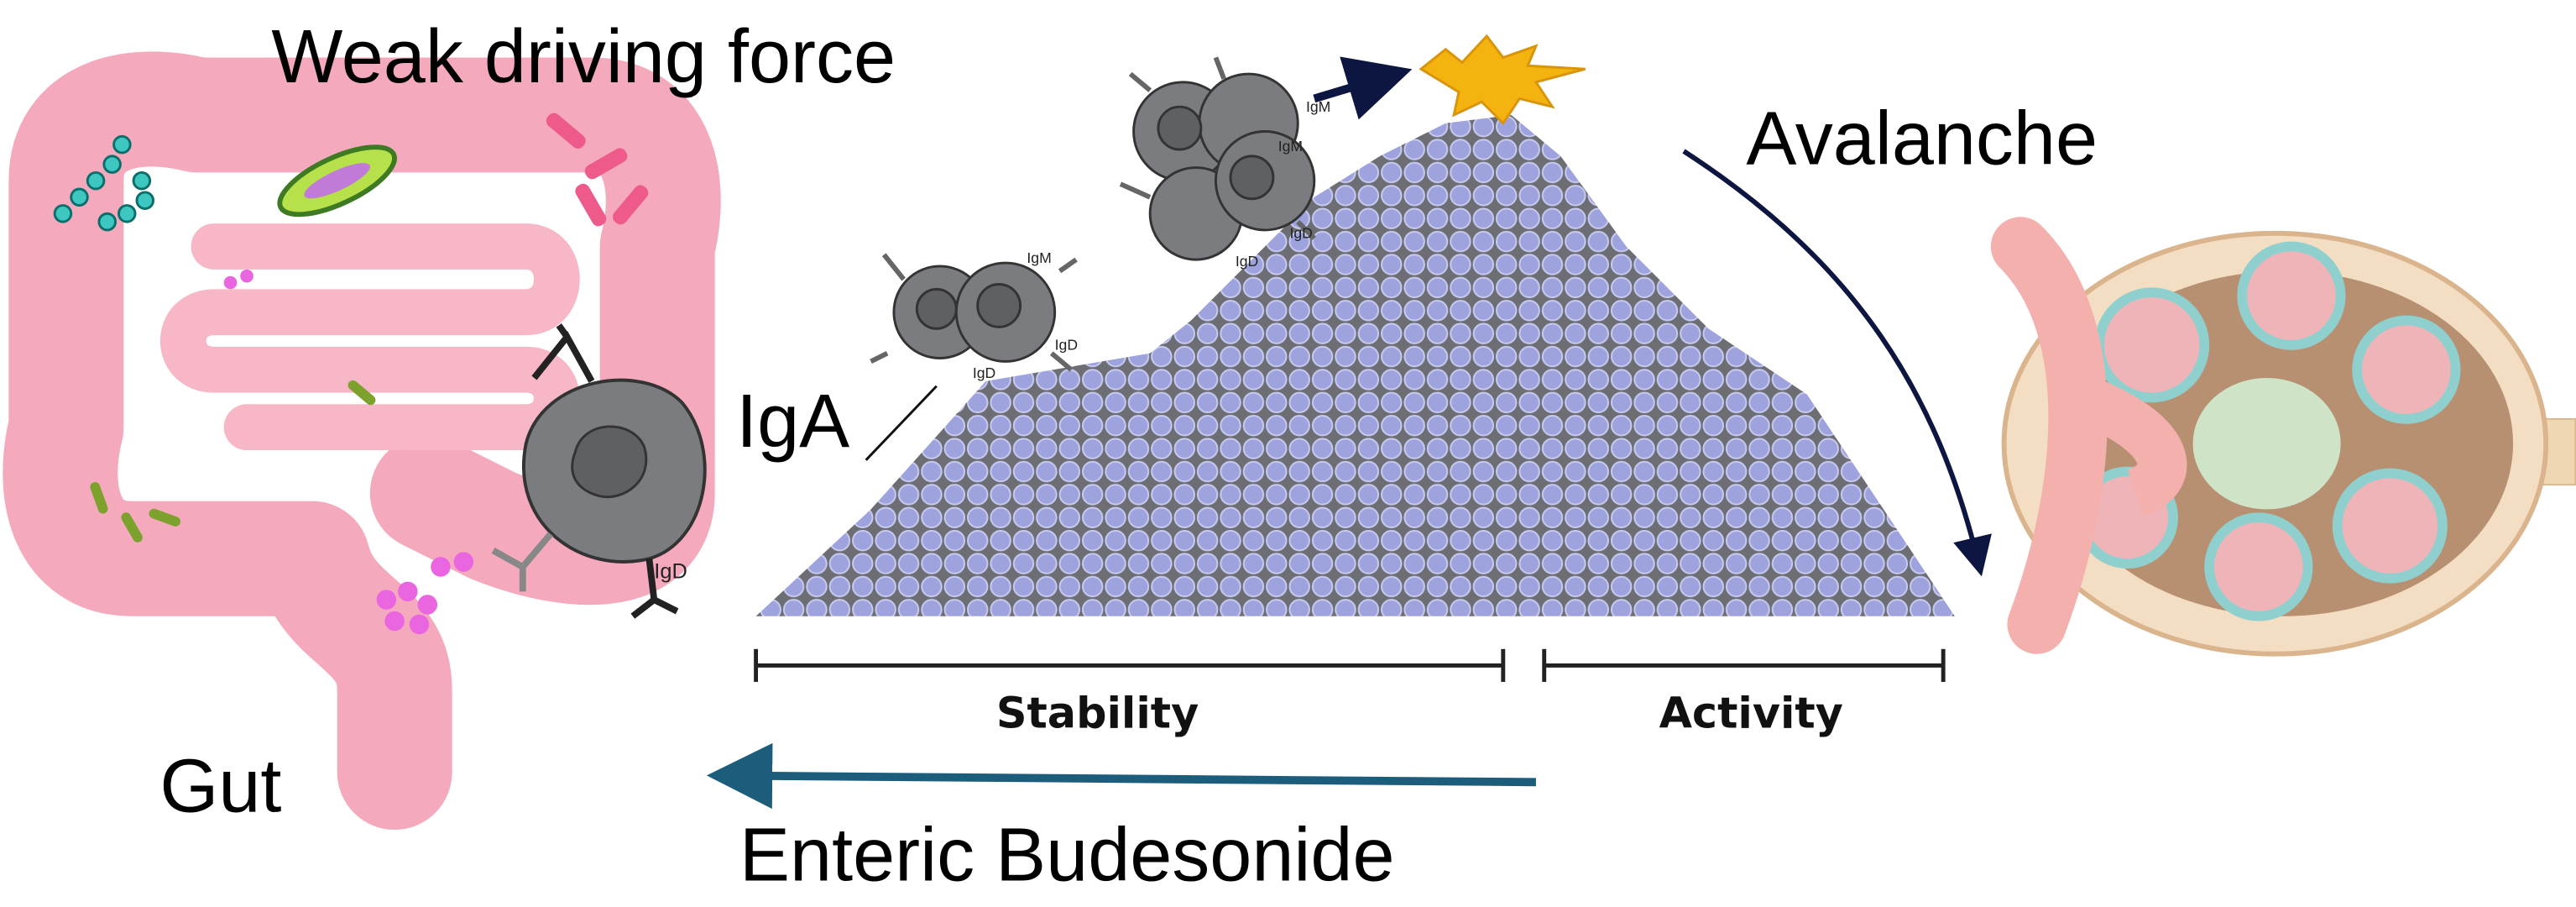  What do you see at coordinates (583, 57) in the screenshot?
I see `label: Weak driving force` at bounding box center [583, 57].